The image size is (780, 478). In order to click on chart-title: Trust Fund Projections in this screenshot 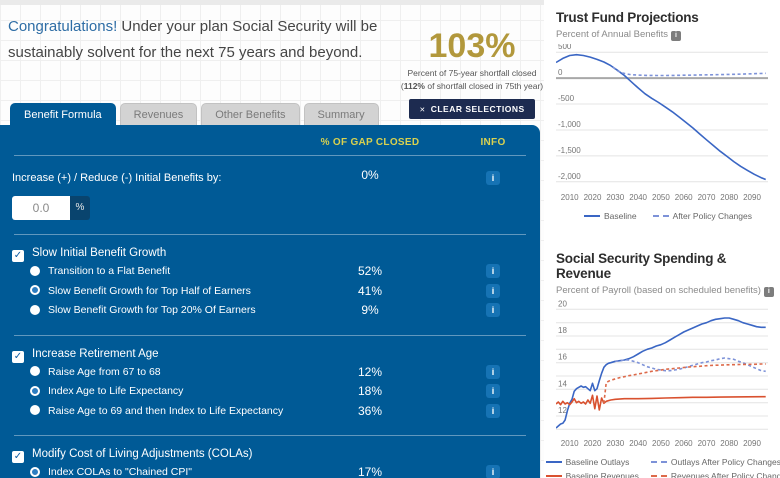, I will do `click(627, 17)`.